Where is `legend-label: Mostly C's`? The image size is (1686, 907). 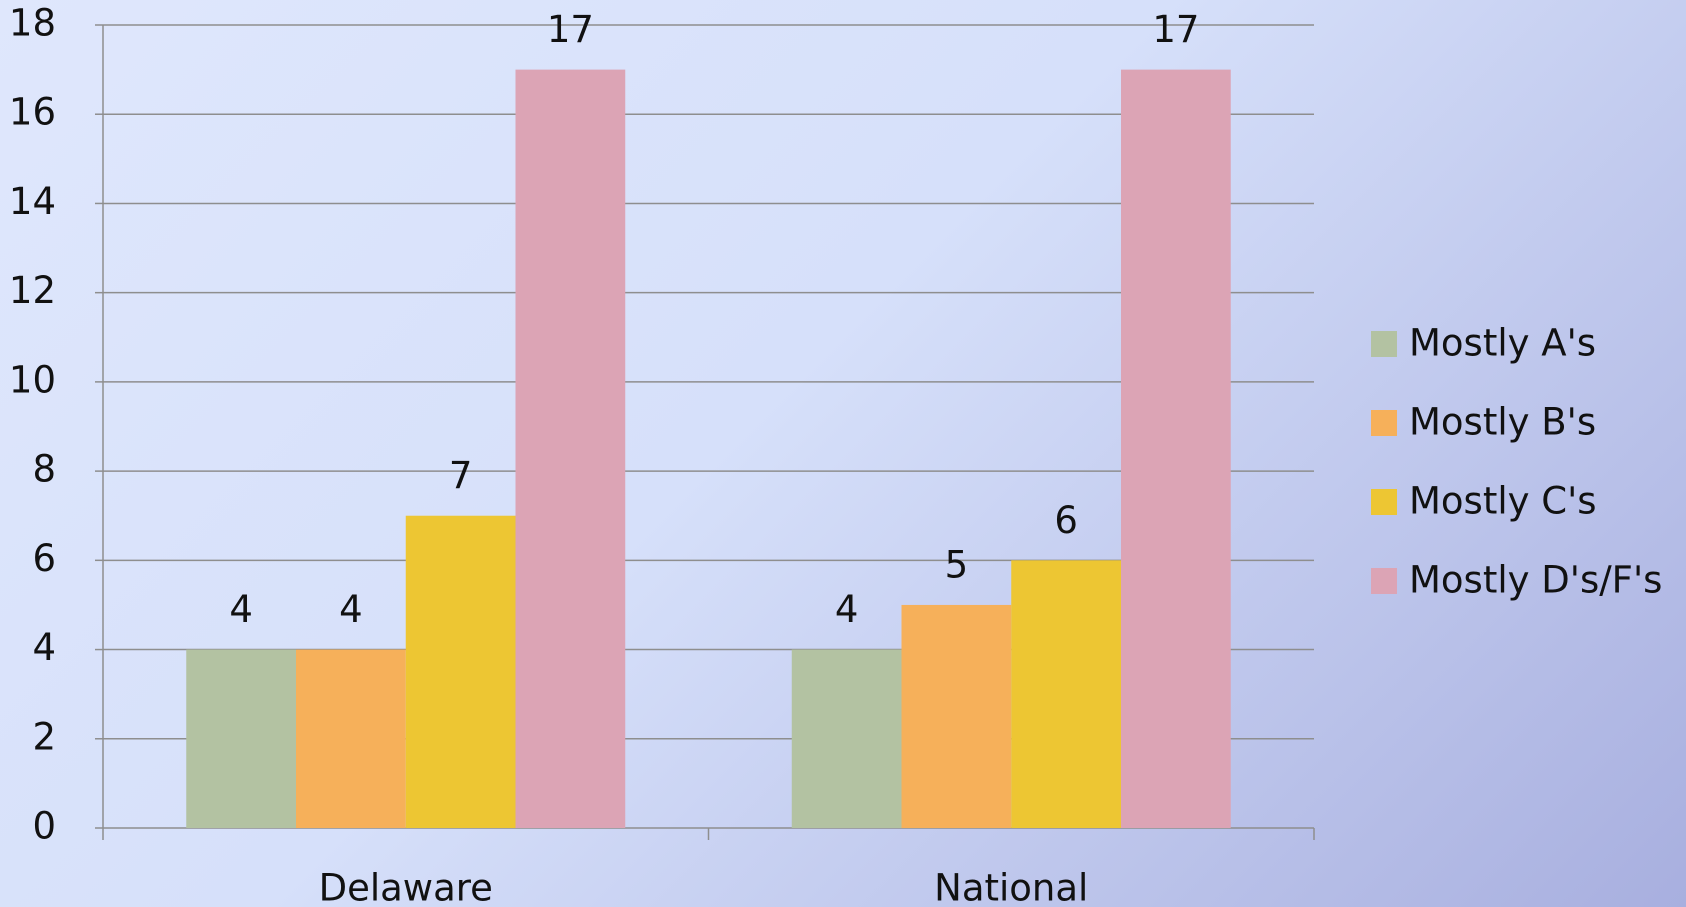
legend-label: Mostly C's is located at coordinates (1503, 501).